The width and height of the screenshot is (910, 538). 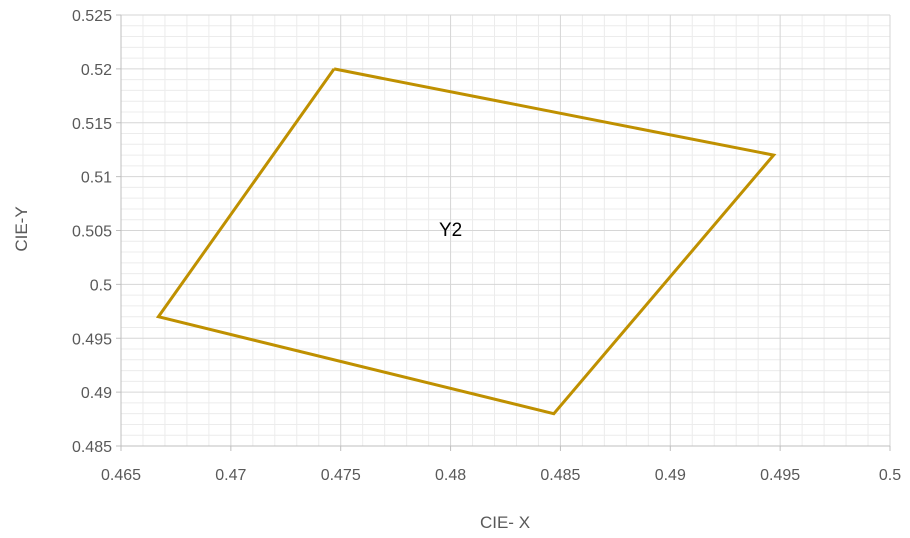 I want to click on x-tick-label: 0.465, so click(x=121, y=475).